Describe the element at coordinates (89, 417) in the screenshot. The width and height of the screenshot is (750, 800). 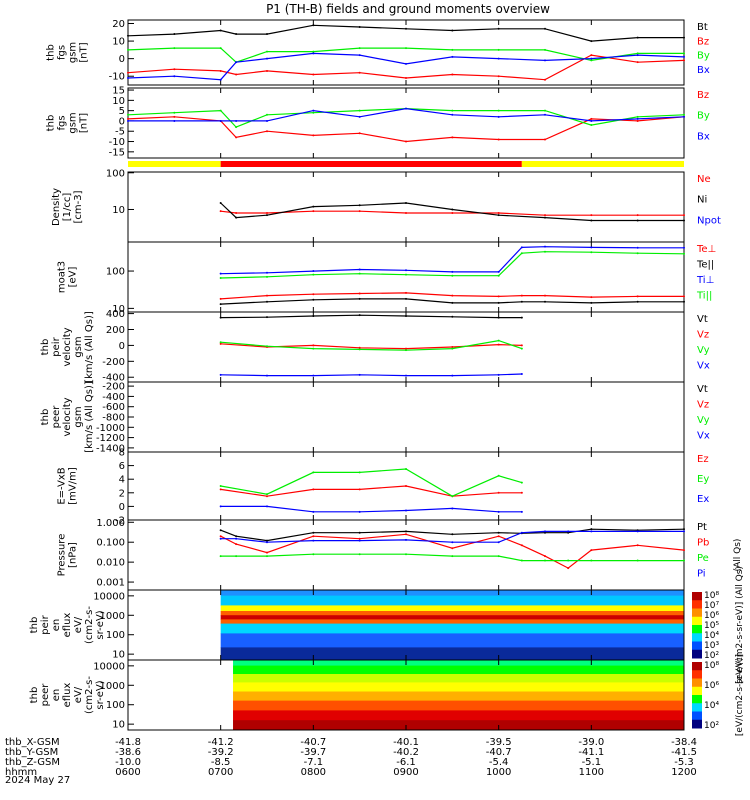
I see `y-axis-label: [km/s (All Qs)]` at that location.